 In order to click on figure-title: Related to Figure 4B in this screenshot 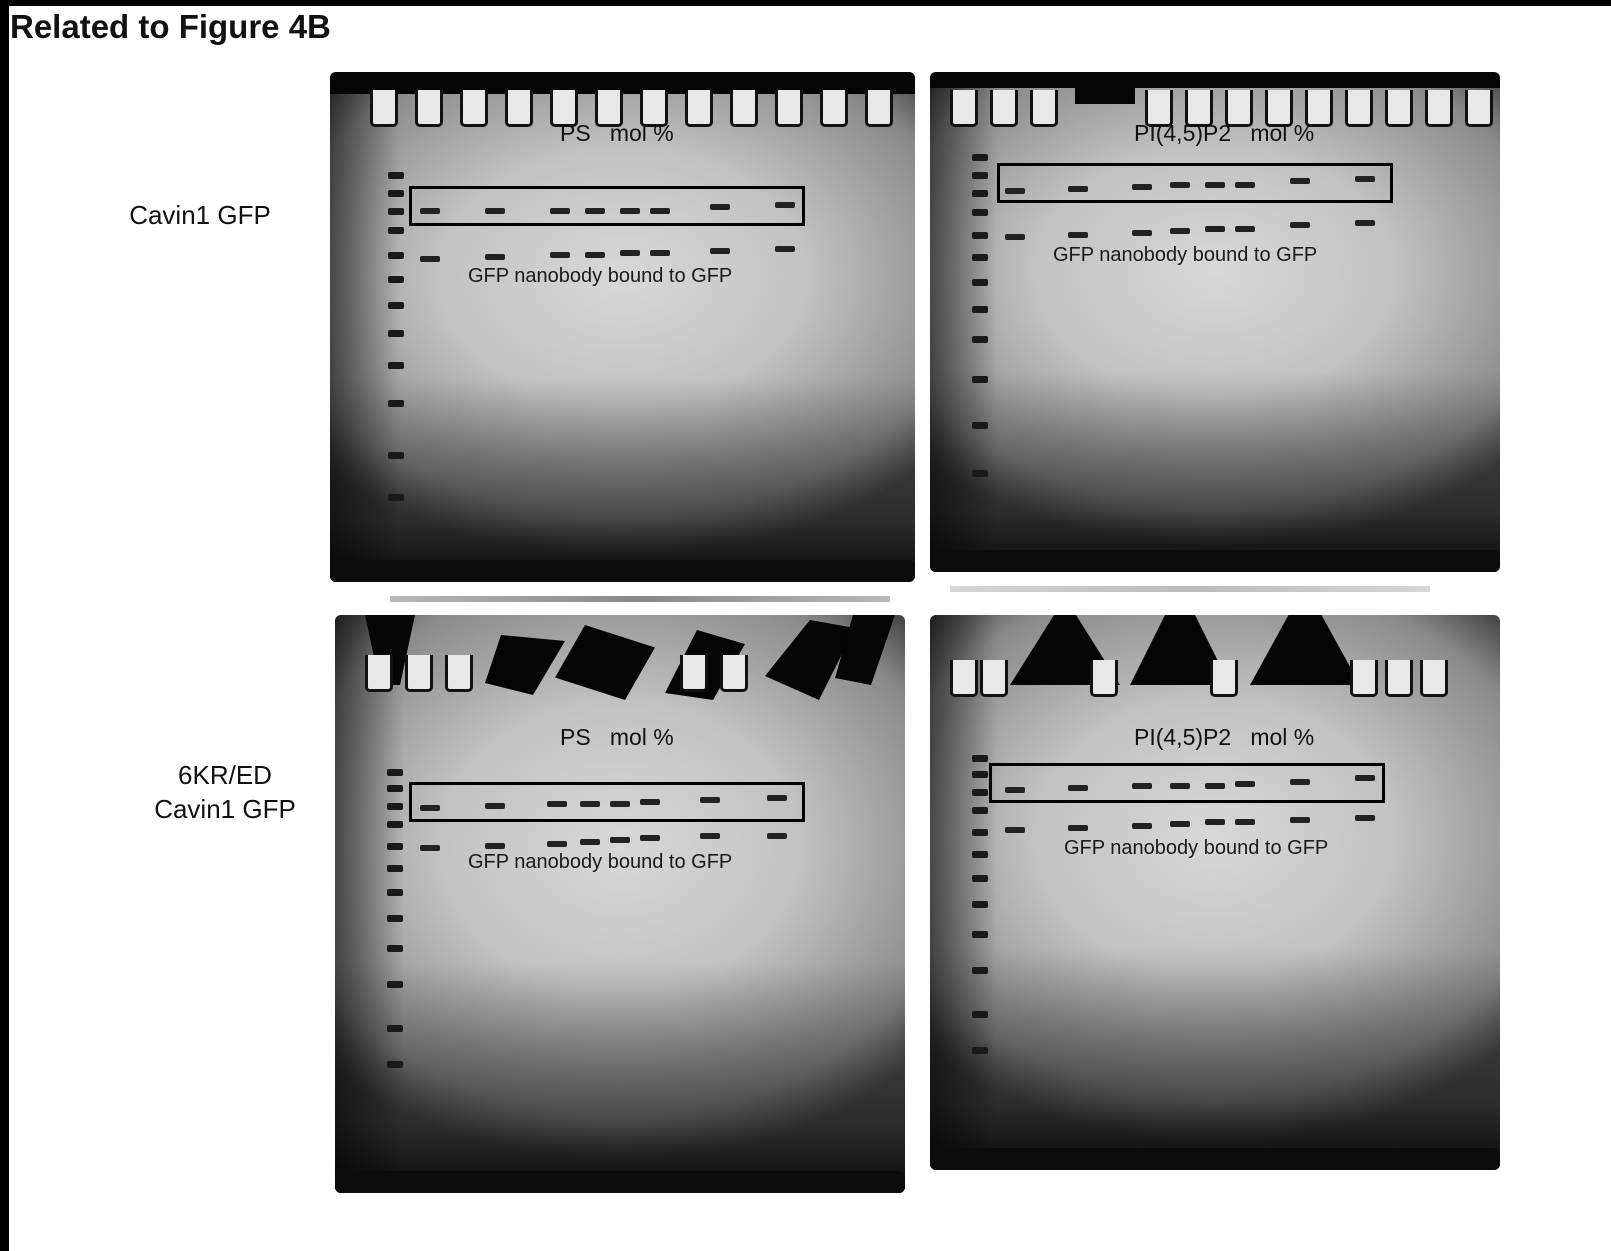, I will do `click(170, 26)`.